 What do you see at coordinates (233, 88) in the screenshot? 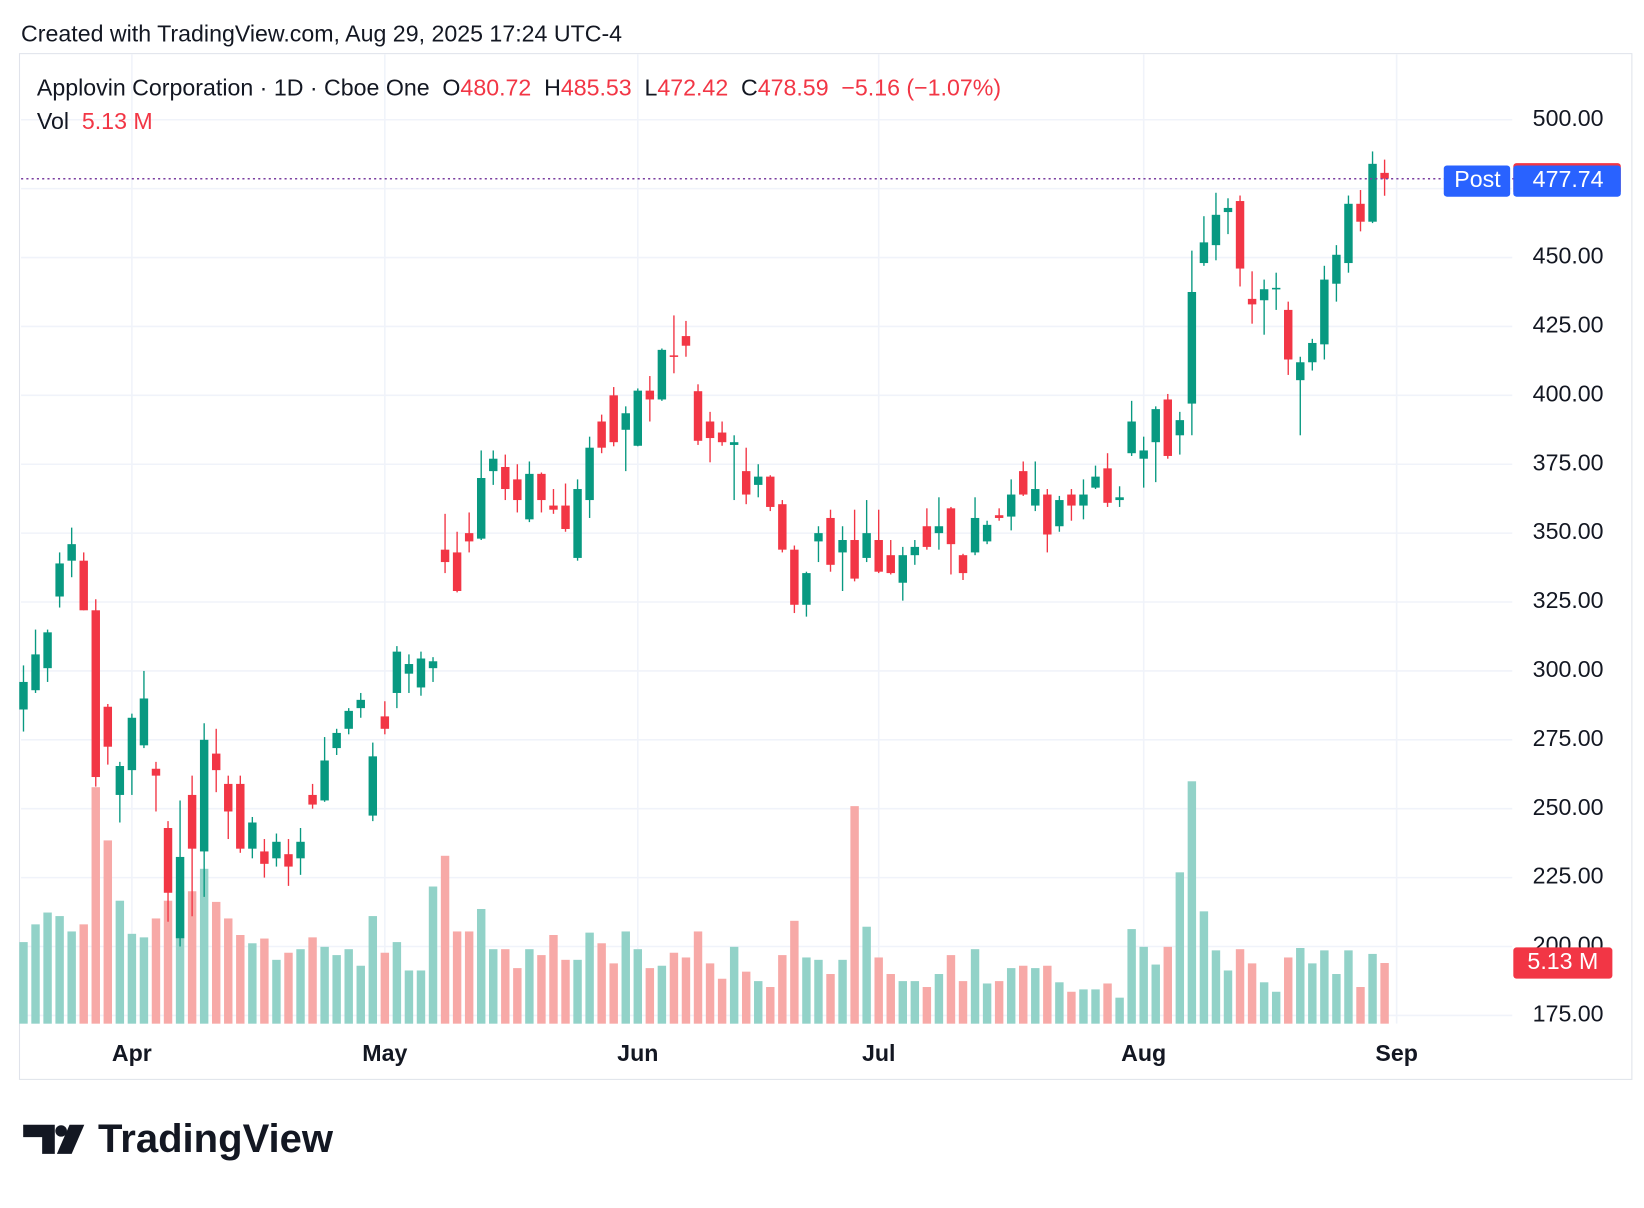
I see `legend-symbol: Applovin Corporation · 1D · Cboe One` at bounding box center [233, 88].